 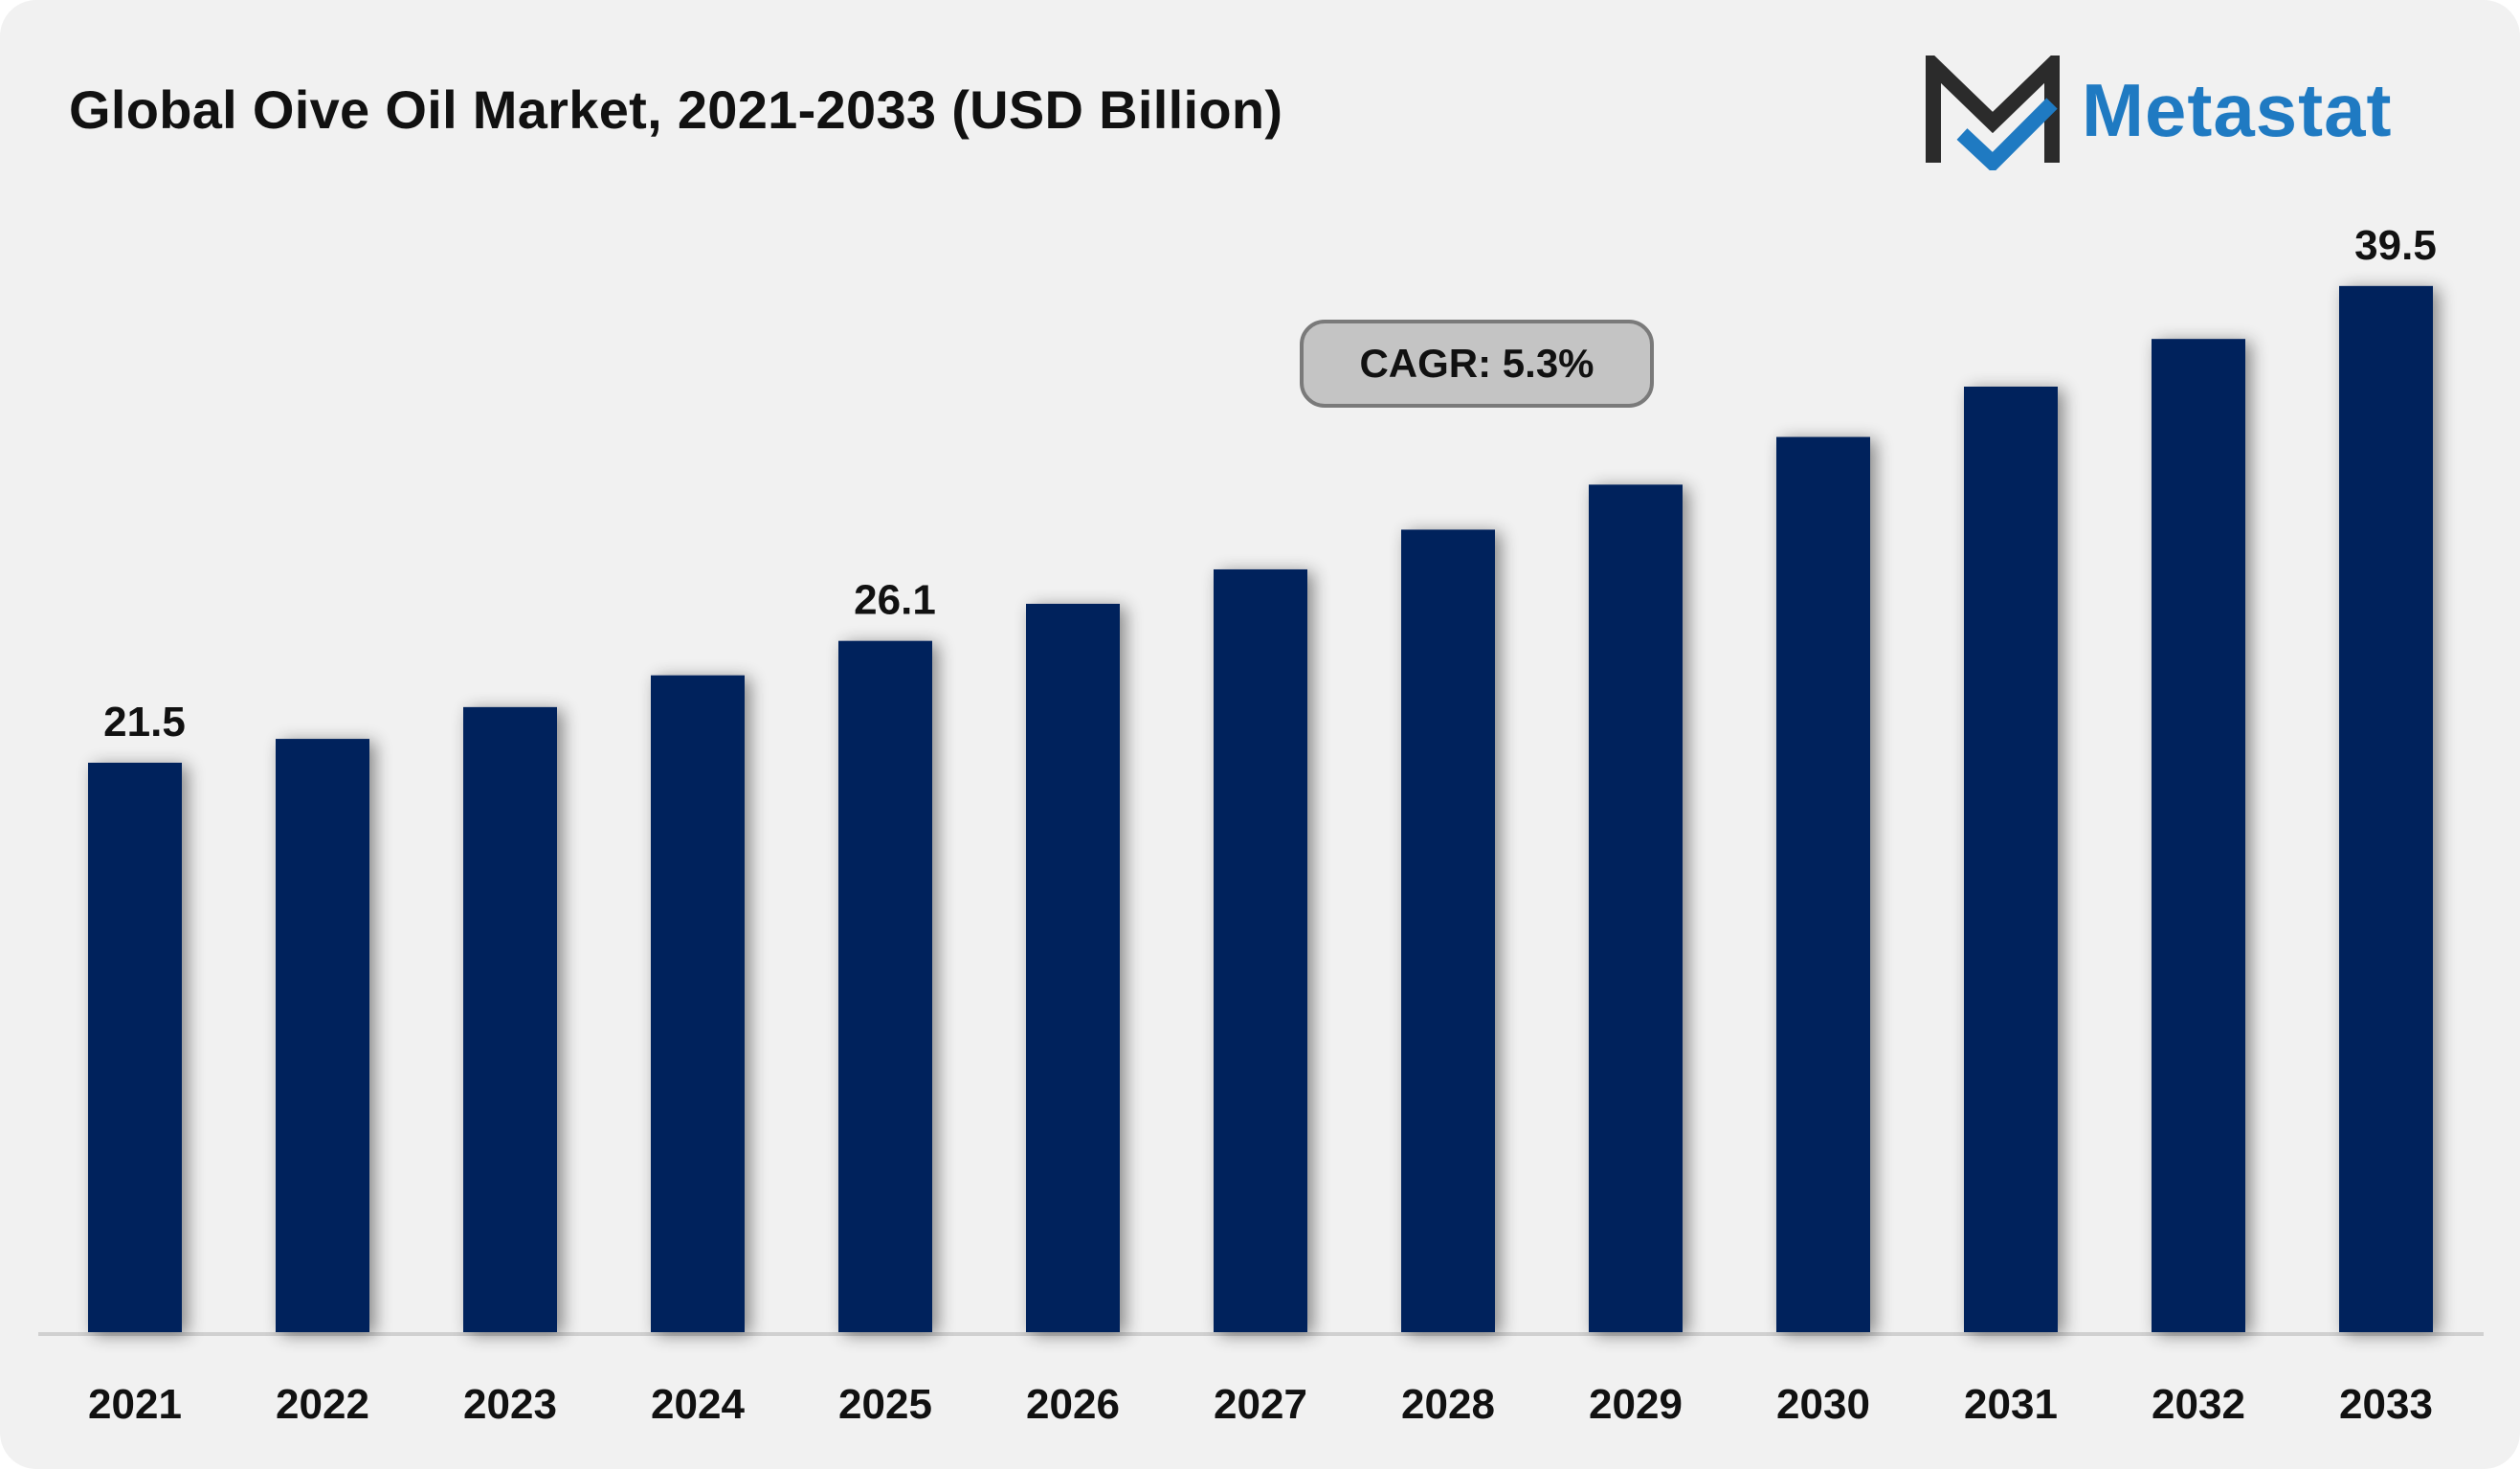 What do you see at coordinates (1260, 1404) in the screenshot?
I see `x-tick-label-2027: 2027` at bounding box center [1260, 1404].